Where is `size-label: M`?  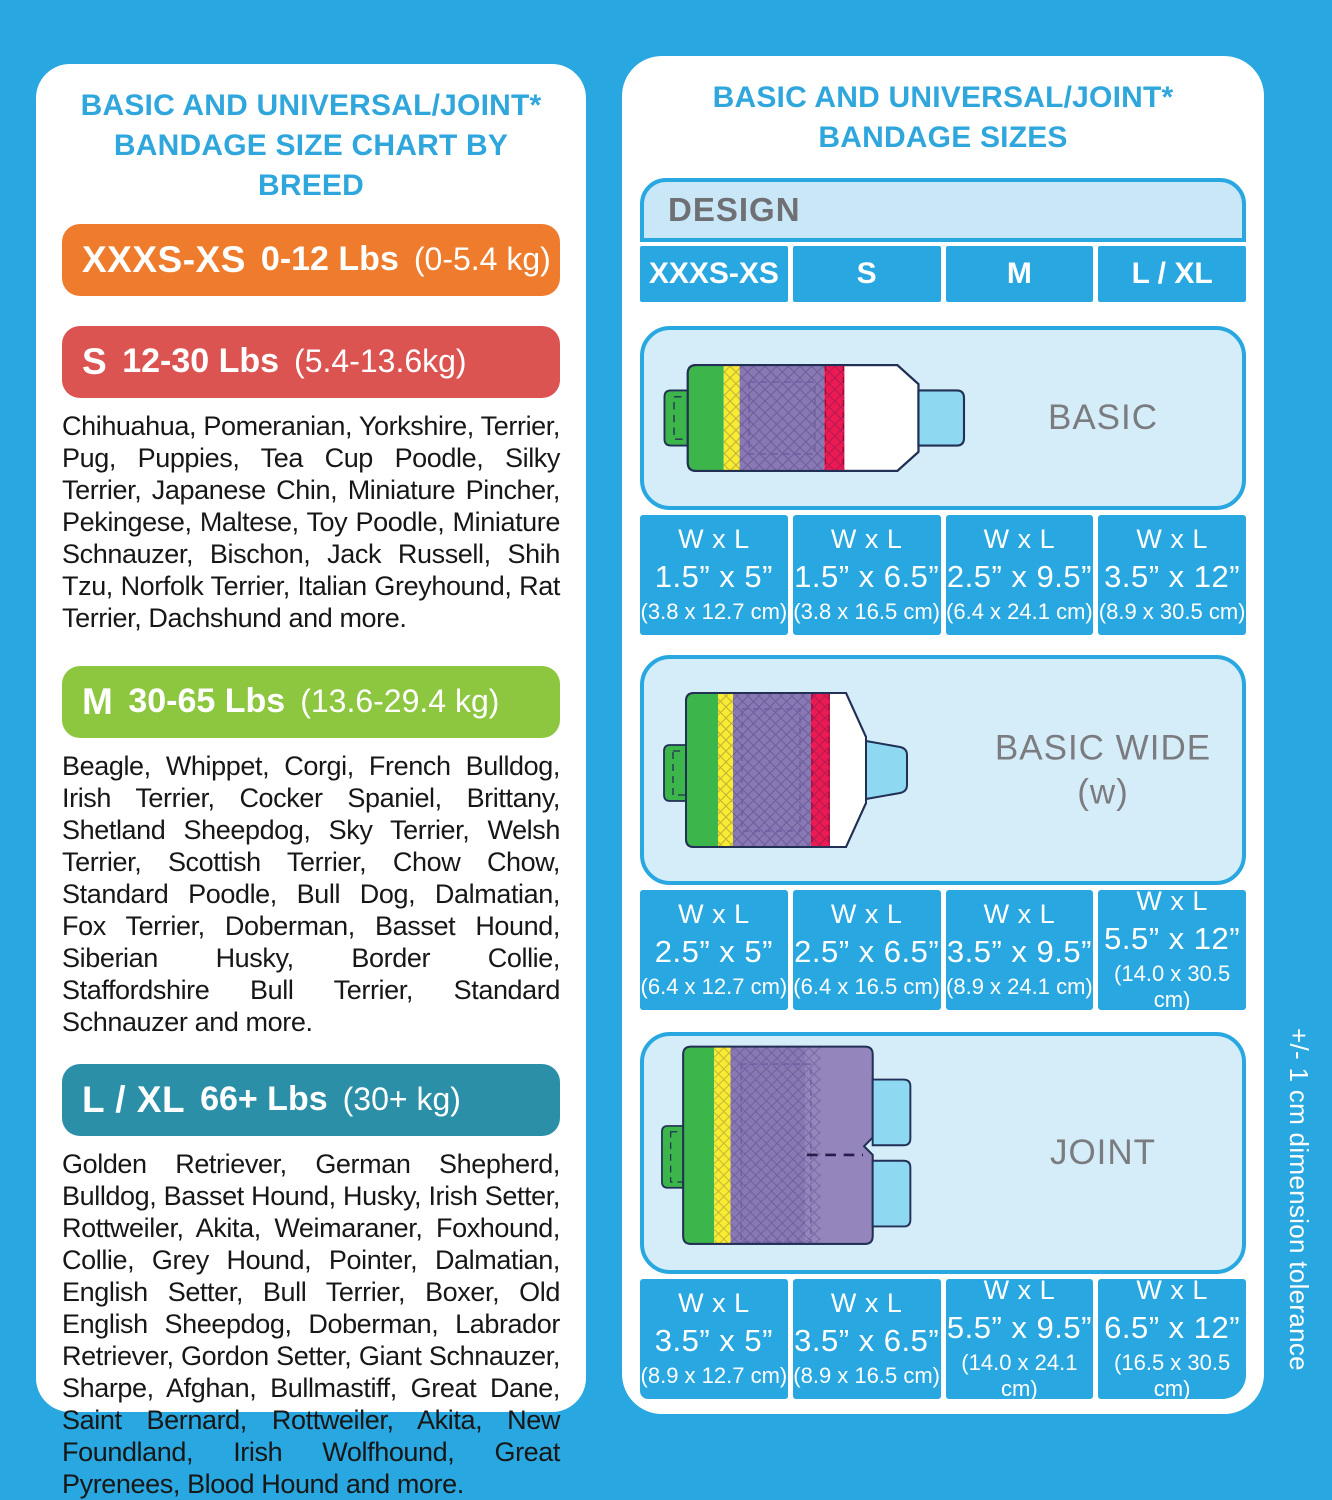 size-label: M is located at coordinates (98, 701).